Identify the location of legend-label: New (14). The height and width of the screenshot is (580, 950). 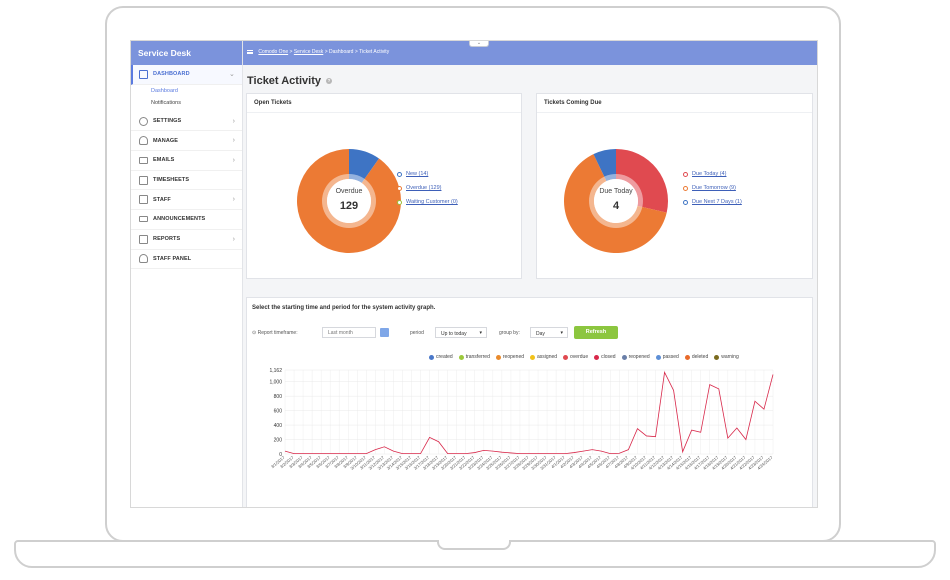
(417, 174).